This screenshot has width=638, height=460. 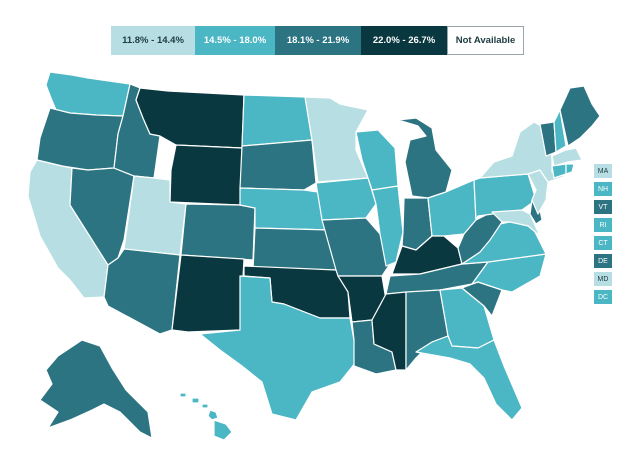 I want to click on state-maine, so click(x=580, y=116).